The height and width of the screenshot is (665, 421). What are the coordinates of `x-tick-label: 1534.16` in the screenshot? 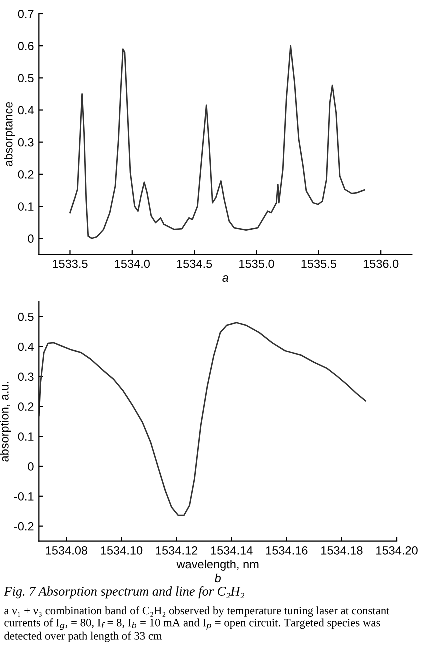 It's located at (287, 550).